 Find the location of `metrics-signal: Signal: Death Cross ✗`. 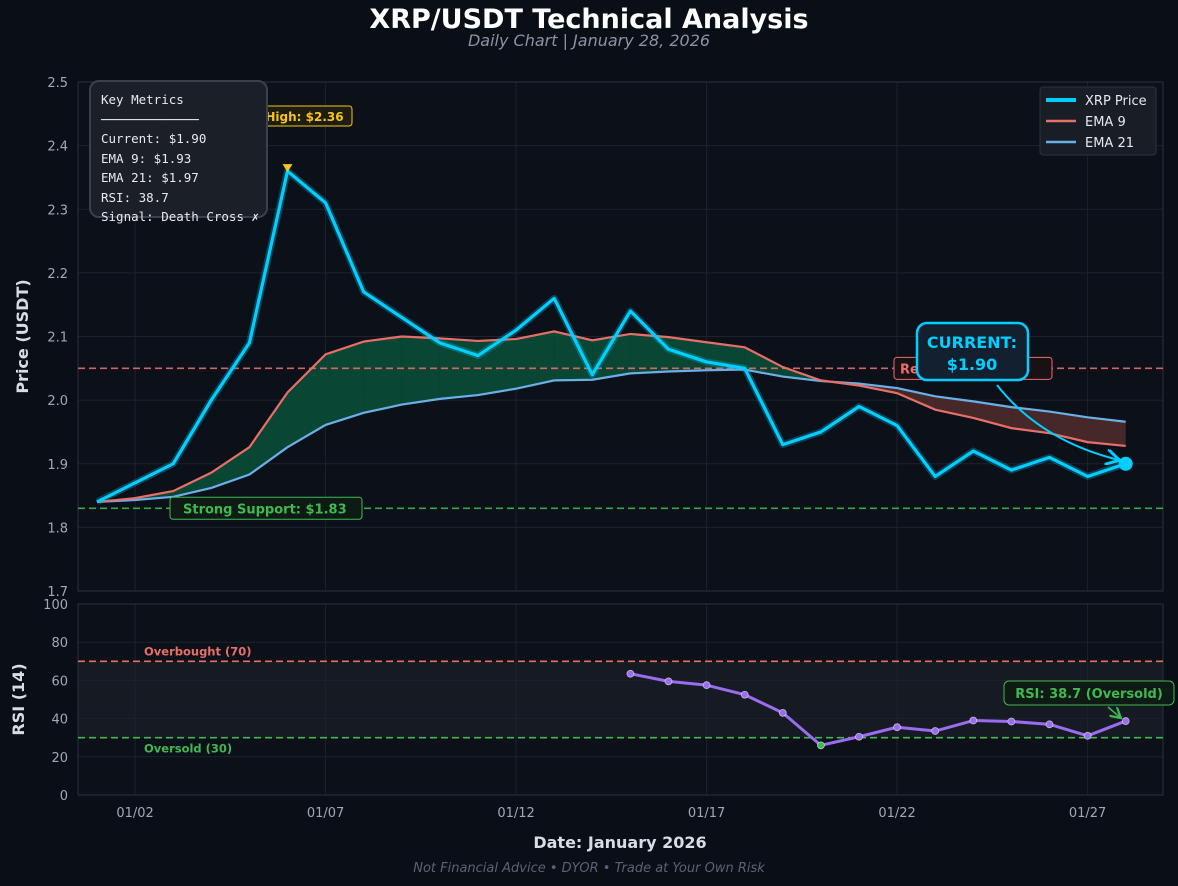

metrics-signal: Signal: Death Cross ✗ is located at coordinates (180, 216).